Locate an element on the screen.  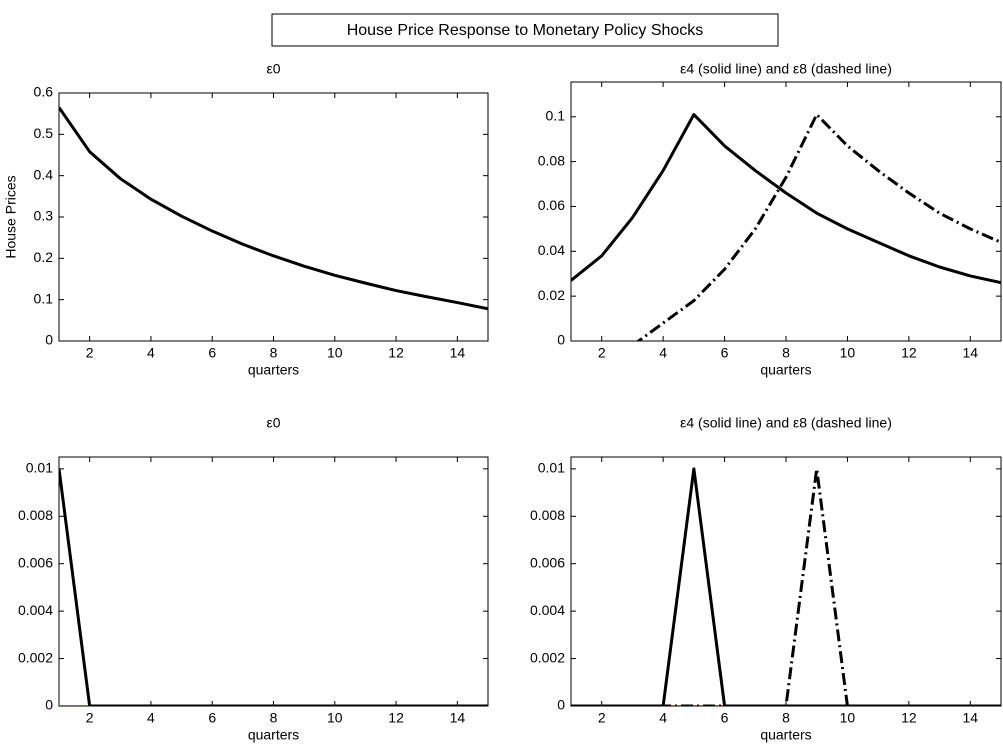
y-tick-label: 0.2 is located at coordinates (44, 257).